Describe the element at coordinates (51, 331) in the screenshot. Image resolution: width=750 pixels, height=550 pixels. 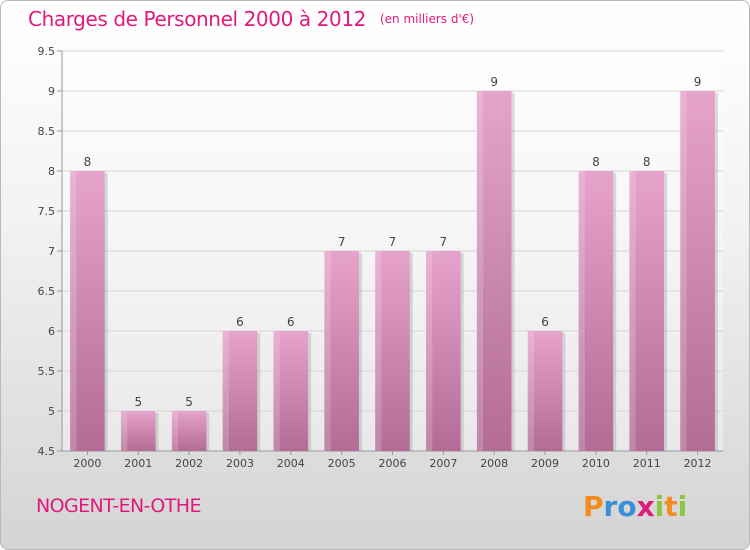
I see `y-tick-label: 6` at that location.